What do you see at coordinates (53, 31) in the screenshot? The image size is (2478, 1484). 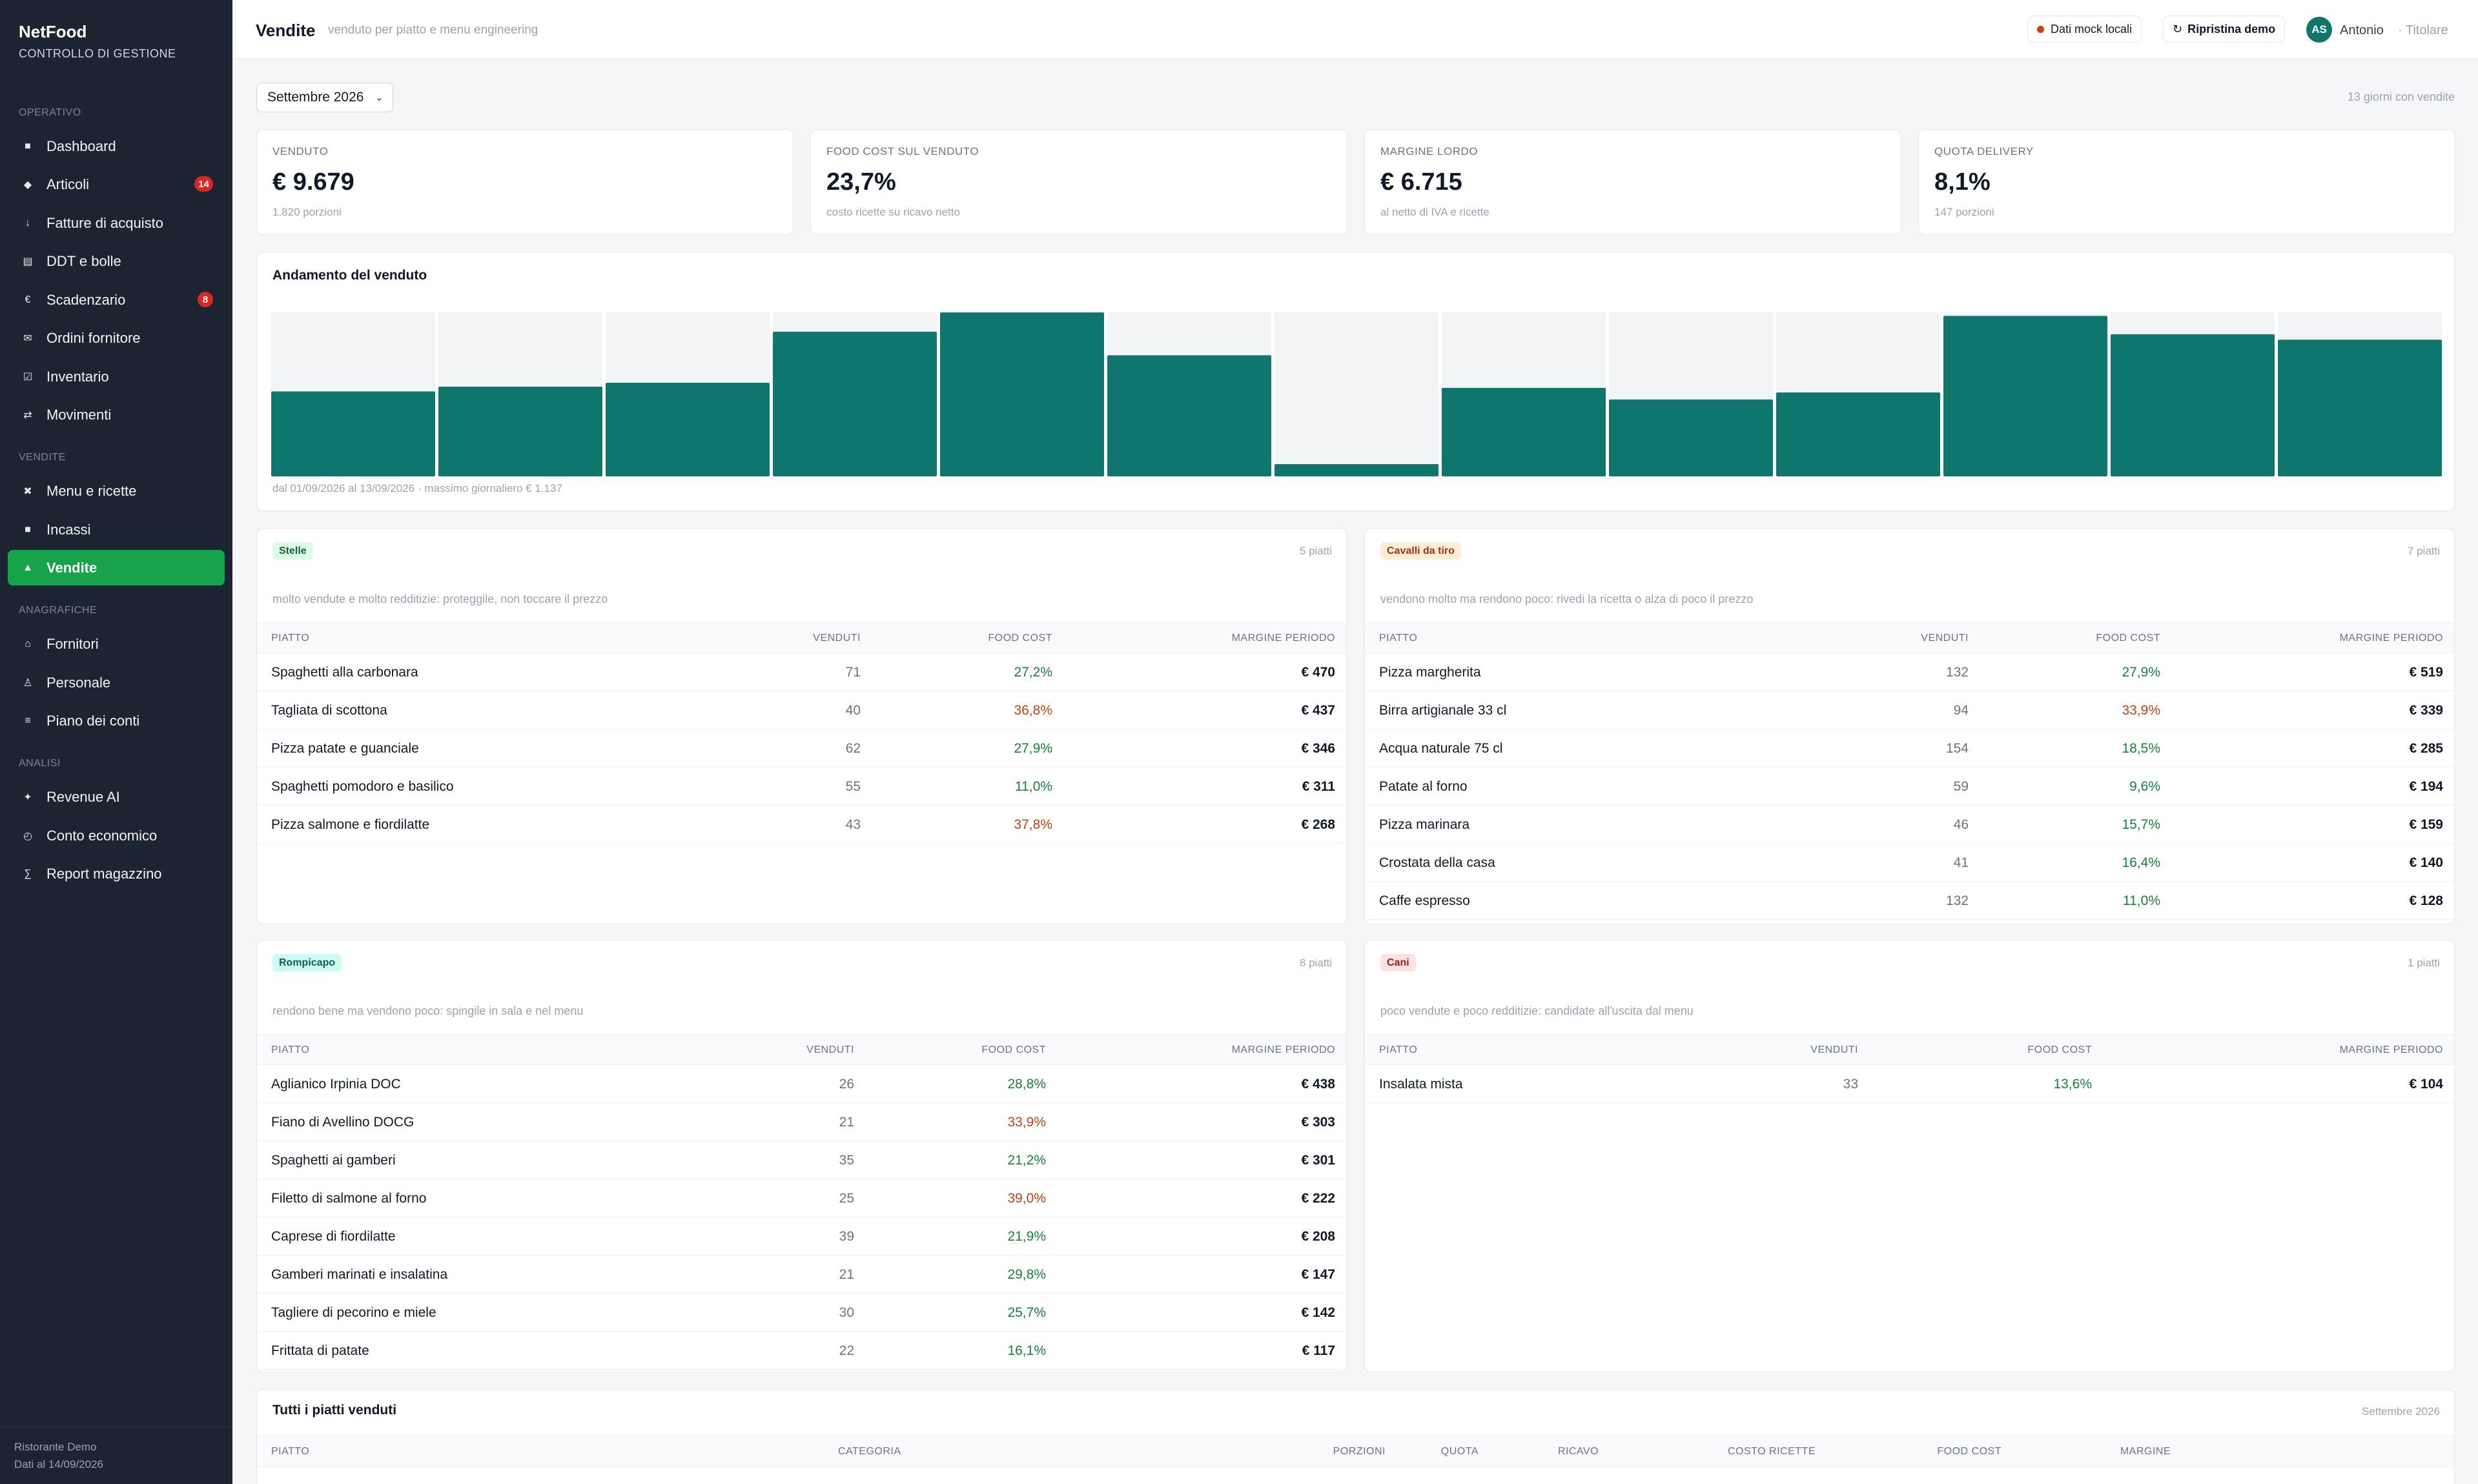 I see `brand-name: NetFood` at bounding box center [53, 31].